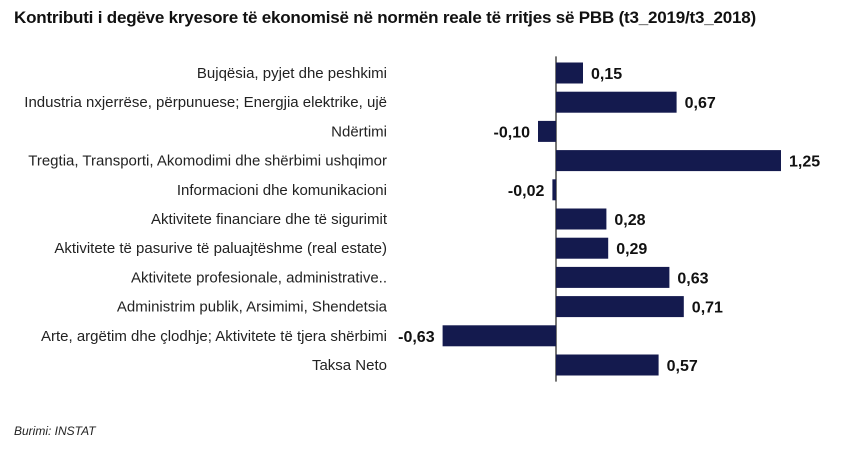  Describe the element at coordinates (512, 132) in the screenshot. I see `value-label: -0,10` at that location.